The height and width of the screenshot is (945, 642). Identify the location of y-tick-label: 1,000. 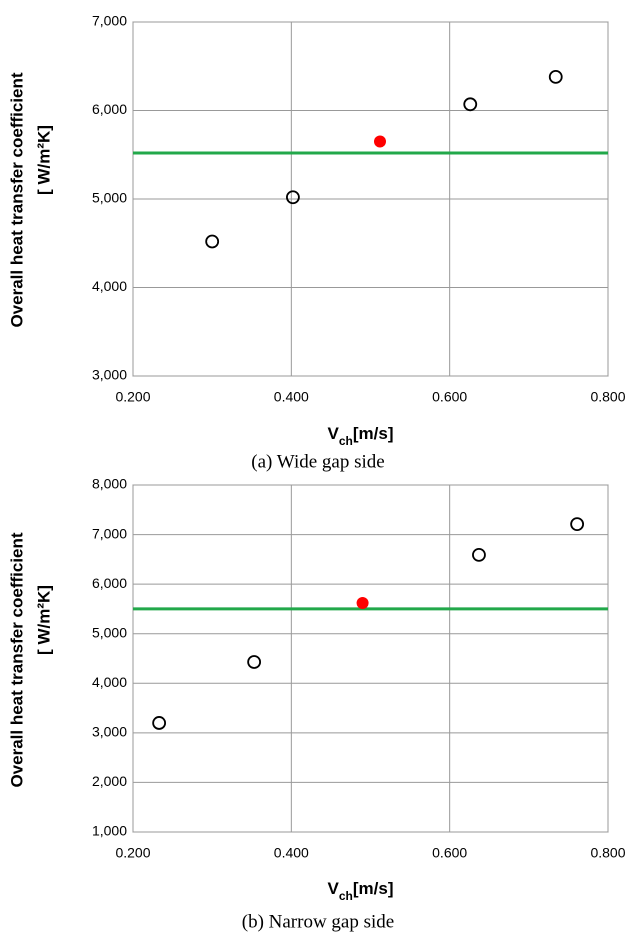
(109, 831).